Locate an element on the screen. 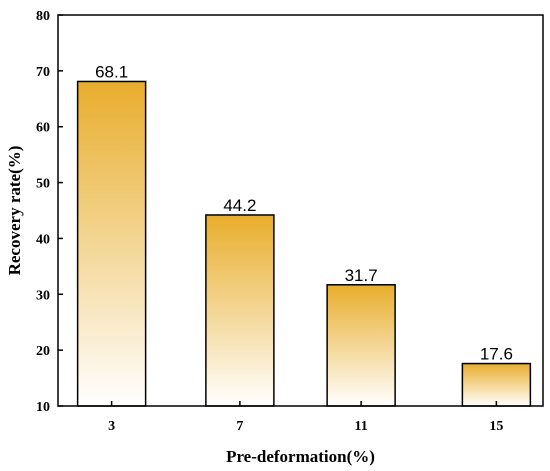 Image resolution: width=550 pixels, height=471 pixels. x-axis-title: Pre-deformation(%) is located at coordinates (300, 456).